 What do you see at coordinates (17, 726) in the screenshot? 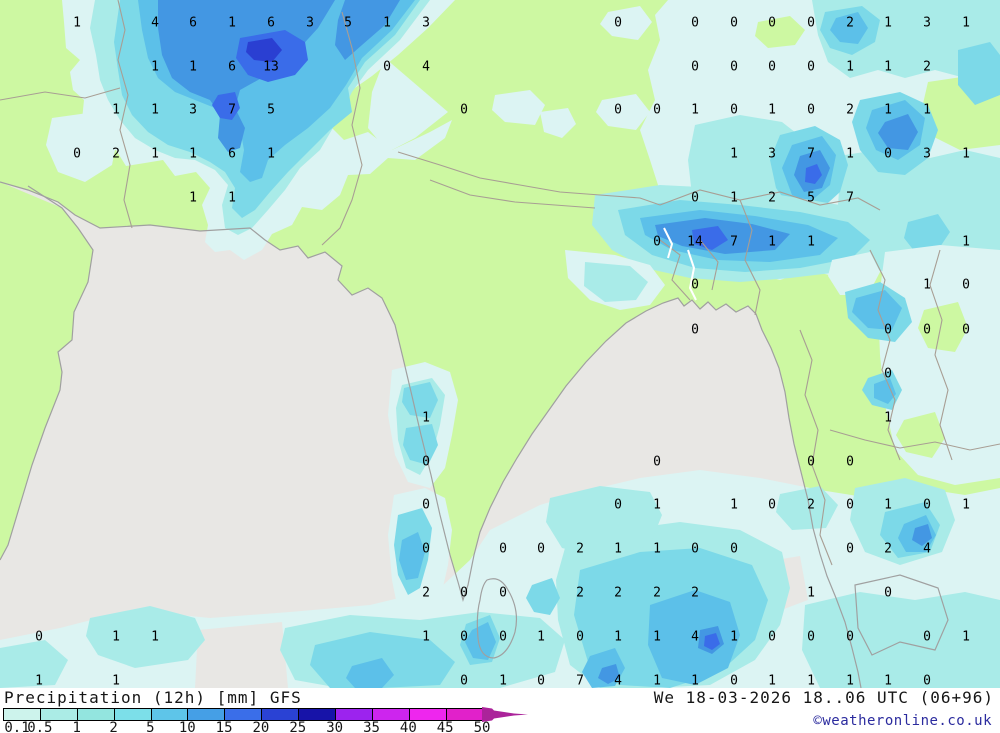
I see `legend-tick-label: 0.1` at bounding box center [17, 726].